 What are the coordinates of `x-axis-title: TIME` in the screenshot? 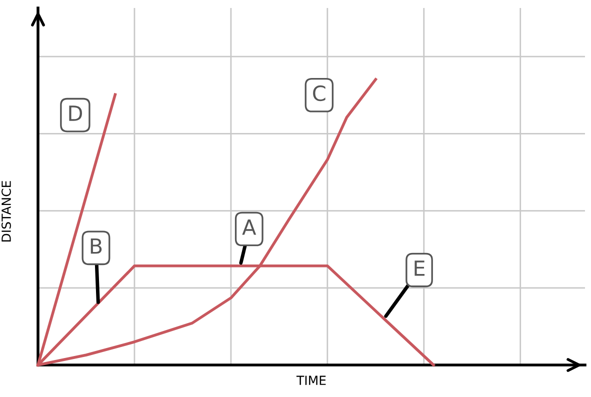 It's located at (311, 380).